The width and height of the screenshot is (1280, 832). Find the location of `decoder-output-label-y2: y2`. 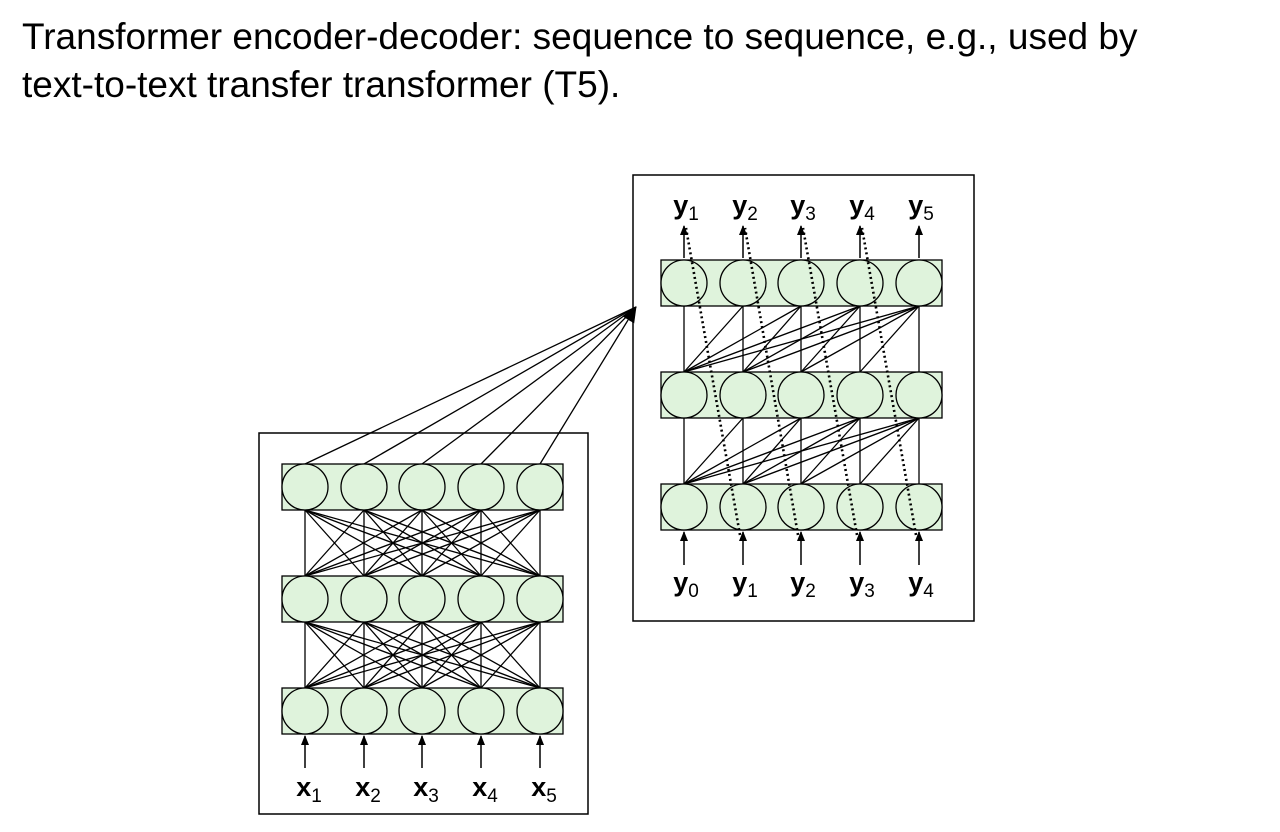

decoder-output-label-y2: y2 is located at coordinates (745, 207).